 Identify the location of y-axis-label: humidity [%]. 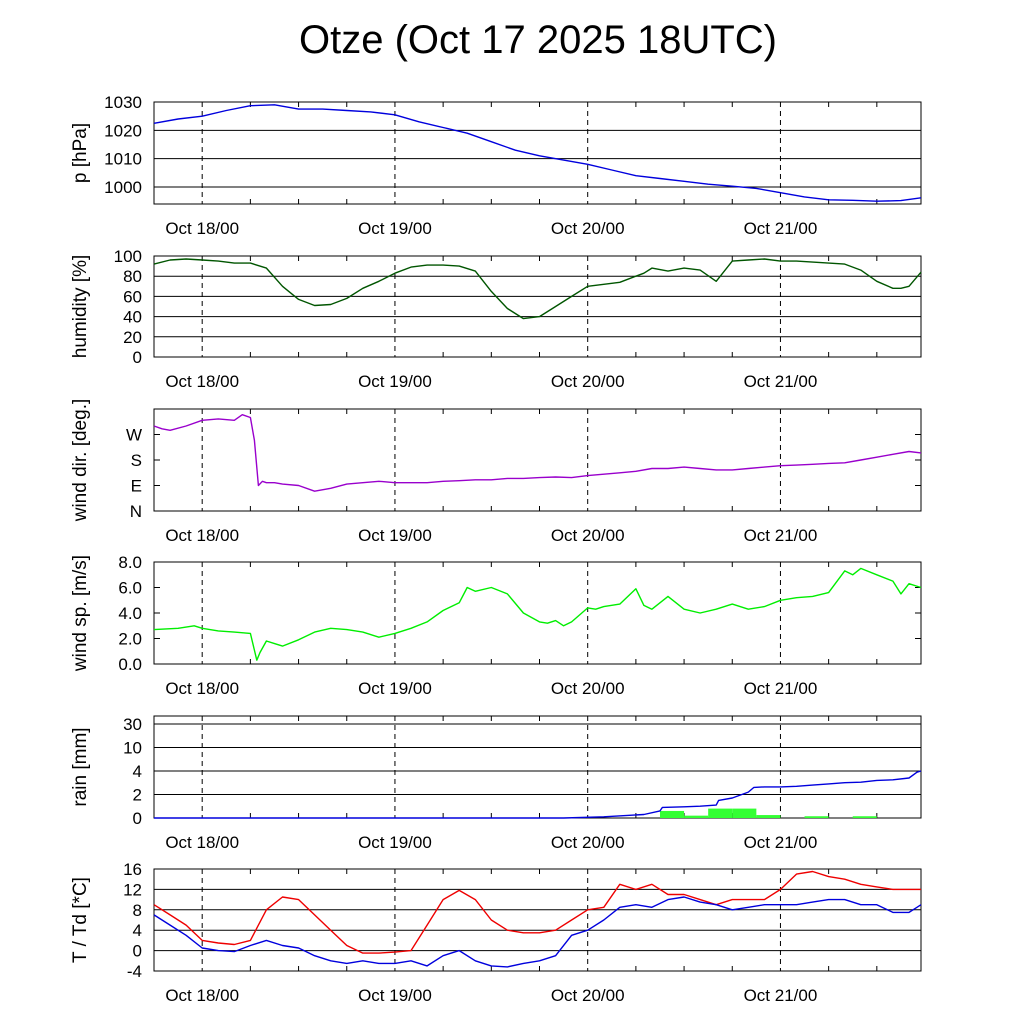
(80, 306).